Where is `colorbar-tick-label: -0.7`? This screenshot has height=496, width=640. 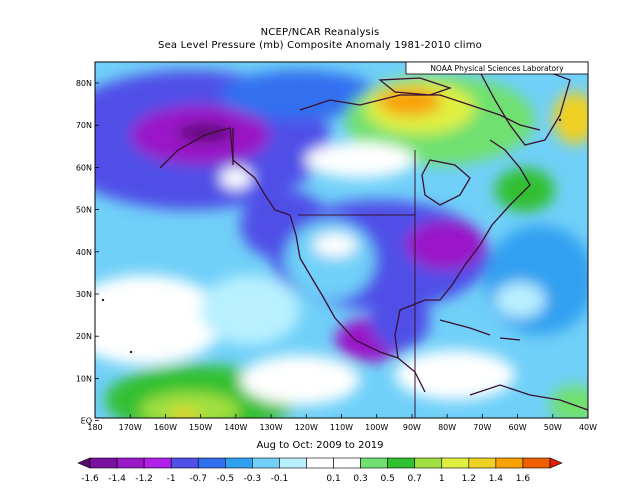 colorbar-tick-label: -0.7 is located at coordinates (198, 479).